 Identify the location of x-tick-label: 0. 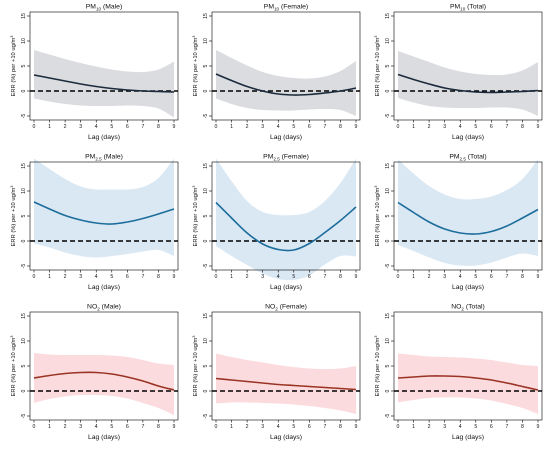
(398, 427).